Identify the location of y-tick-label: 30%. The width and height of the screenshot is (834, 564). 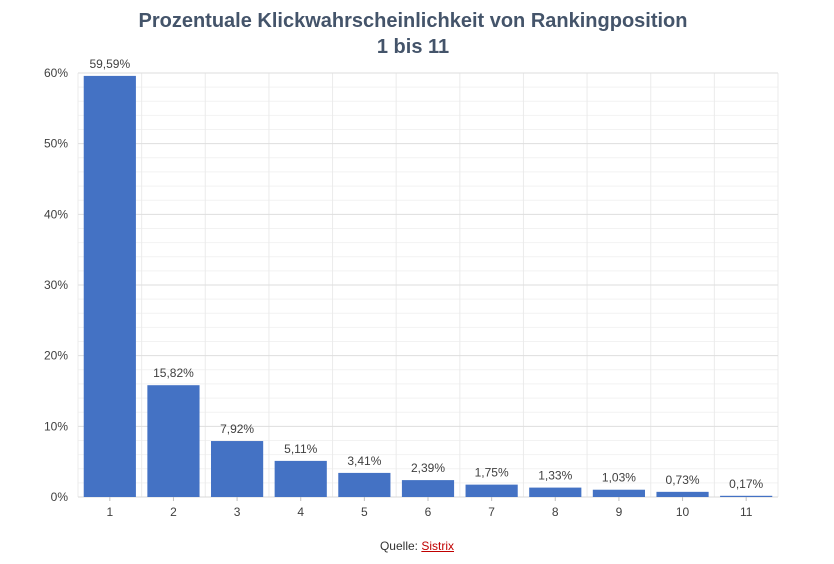
(56, 285).